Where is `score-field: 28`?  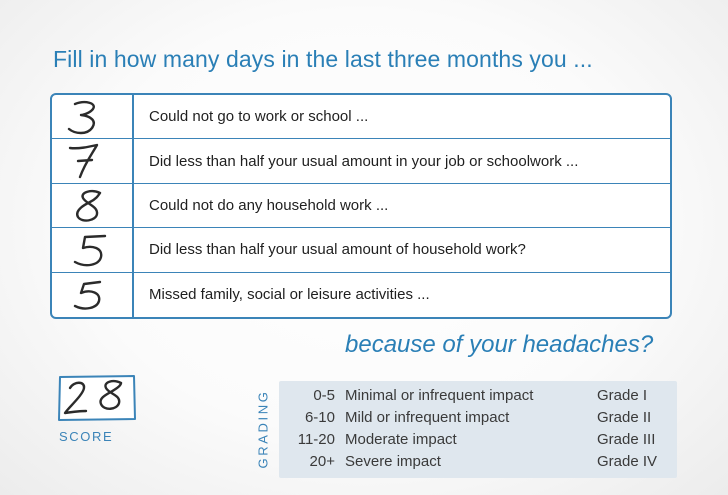 score-field: 28 is located at coordinates (97, 398).